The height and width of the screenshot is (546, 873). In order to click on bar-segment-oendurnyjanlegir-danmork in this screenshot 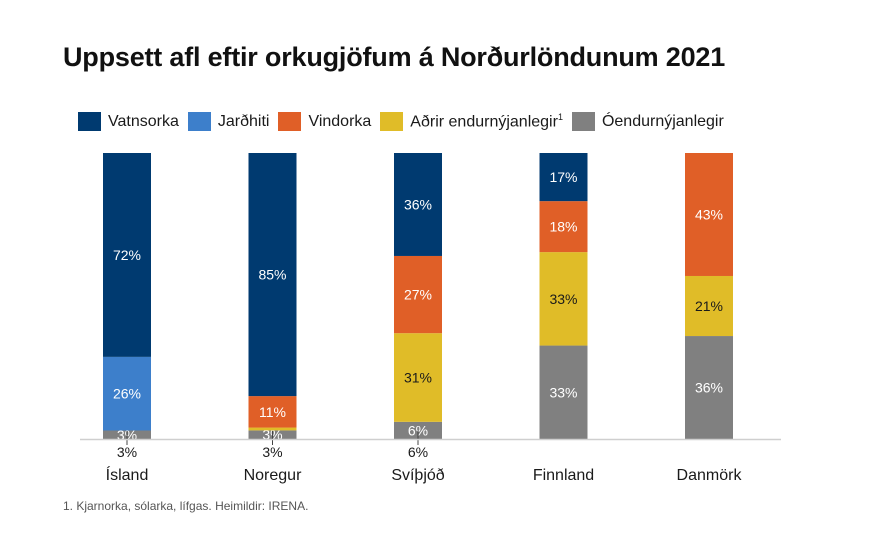, I will do `click(709, 387)`.